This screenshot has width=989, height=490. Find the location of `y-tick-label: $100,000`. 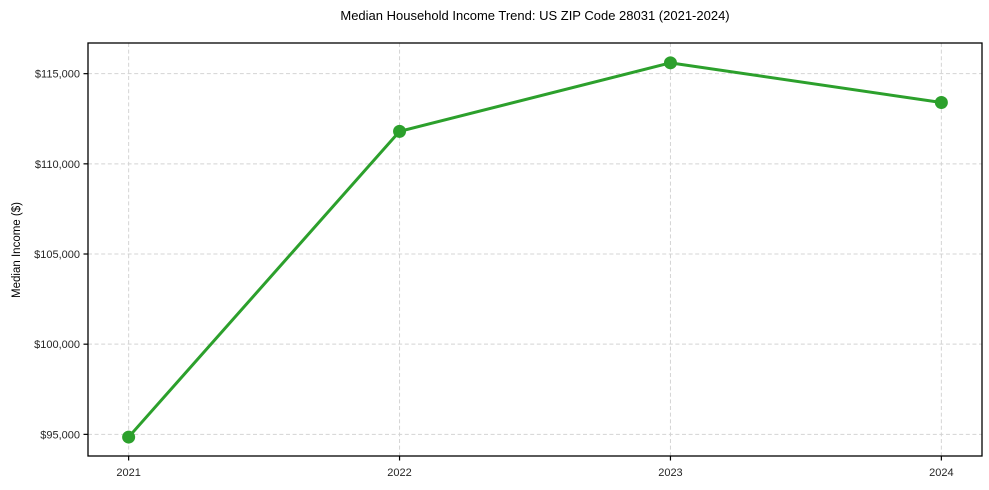

y-tick-label: $100,000 is located at coordinates (57, 345).